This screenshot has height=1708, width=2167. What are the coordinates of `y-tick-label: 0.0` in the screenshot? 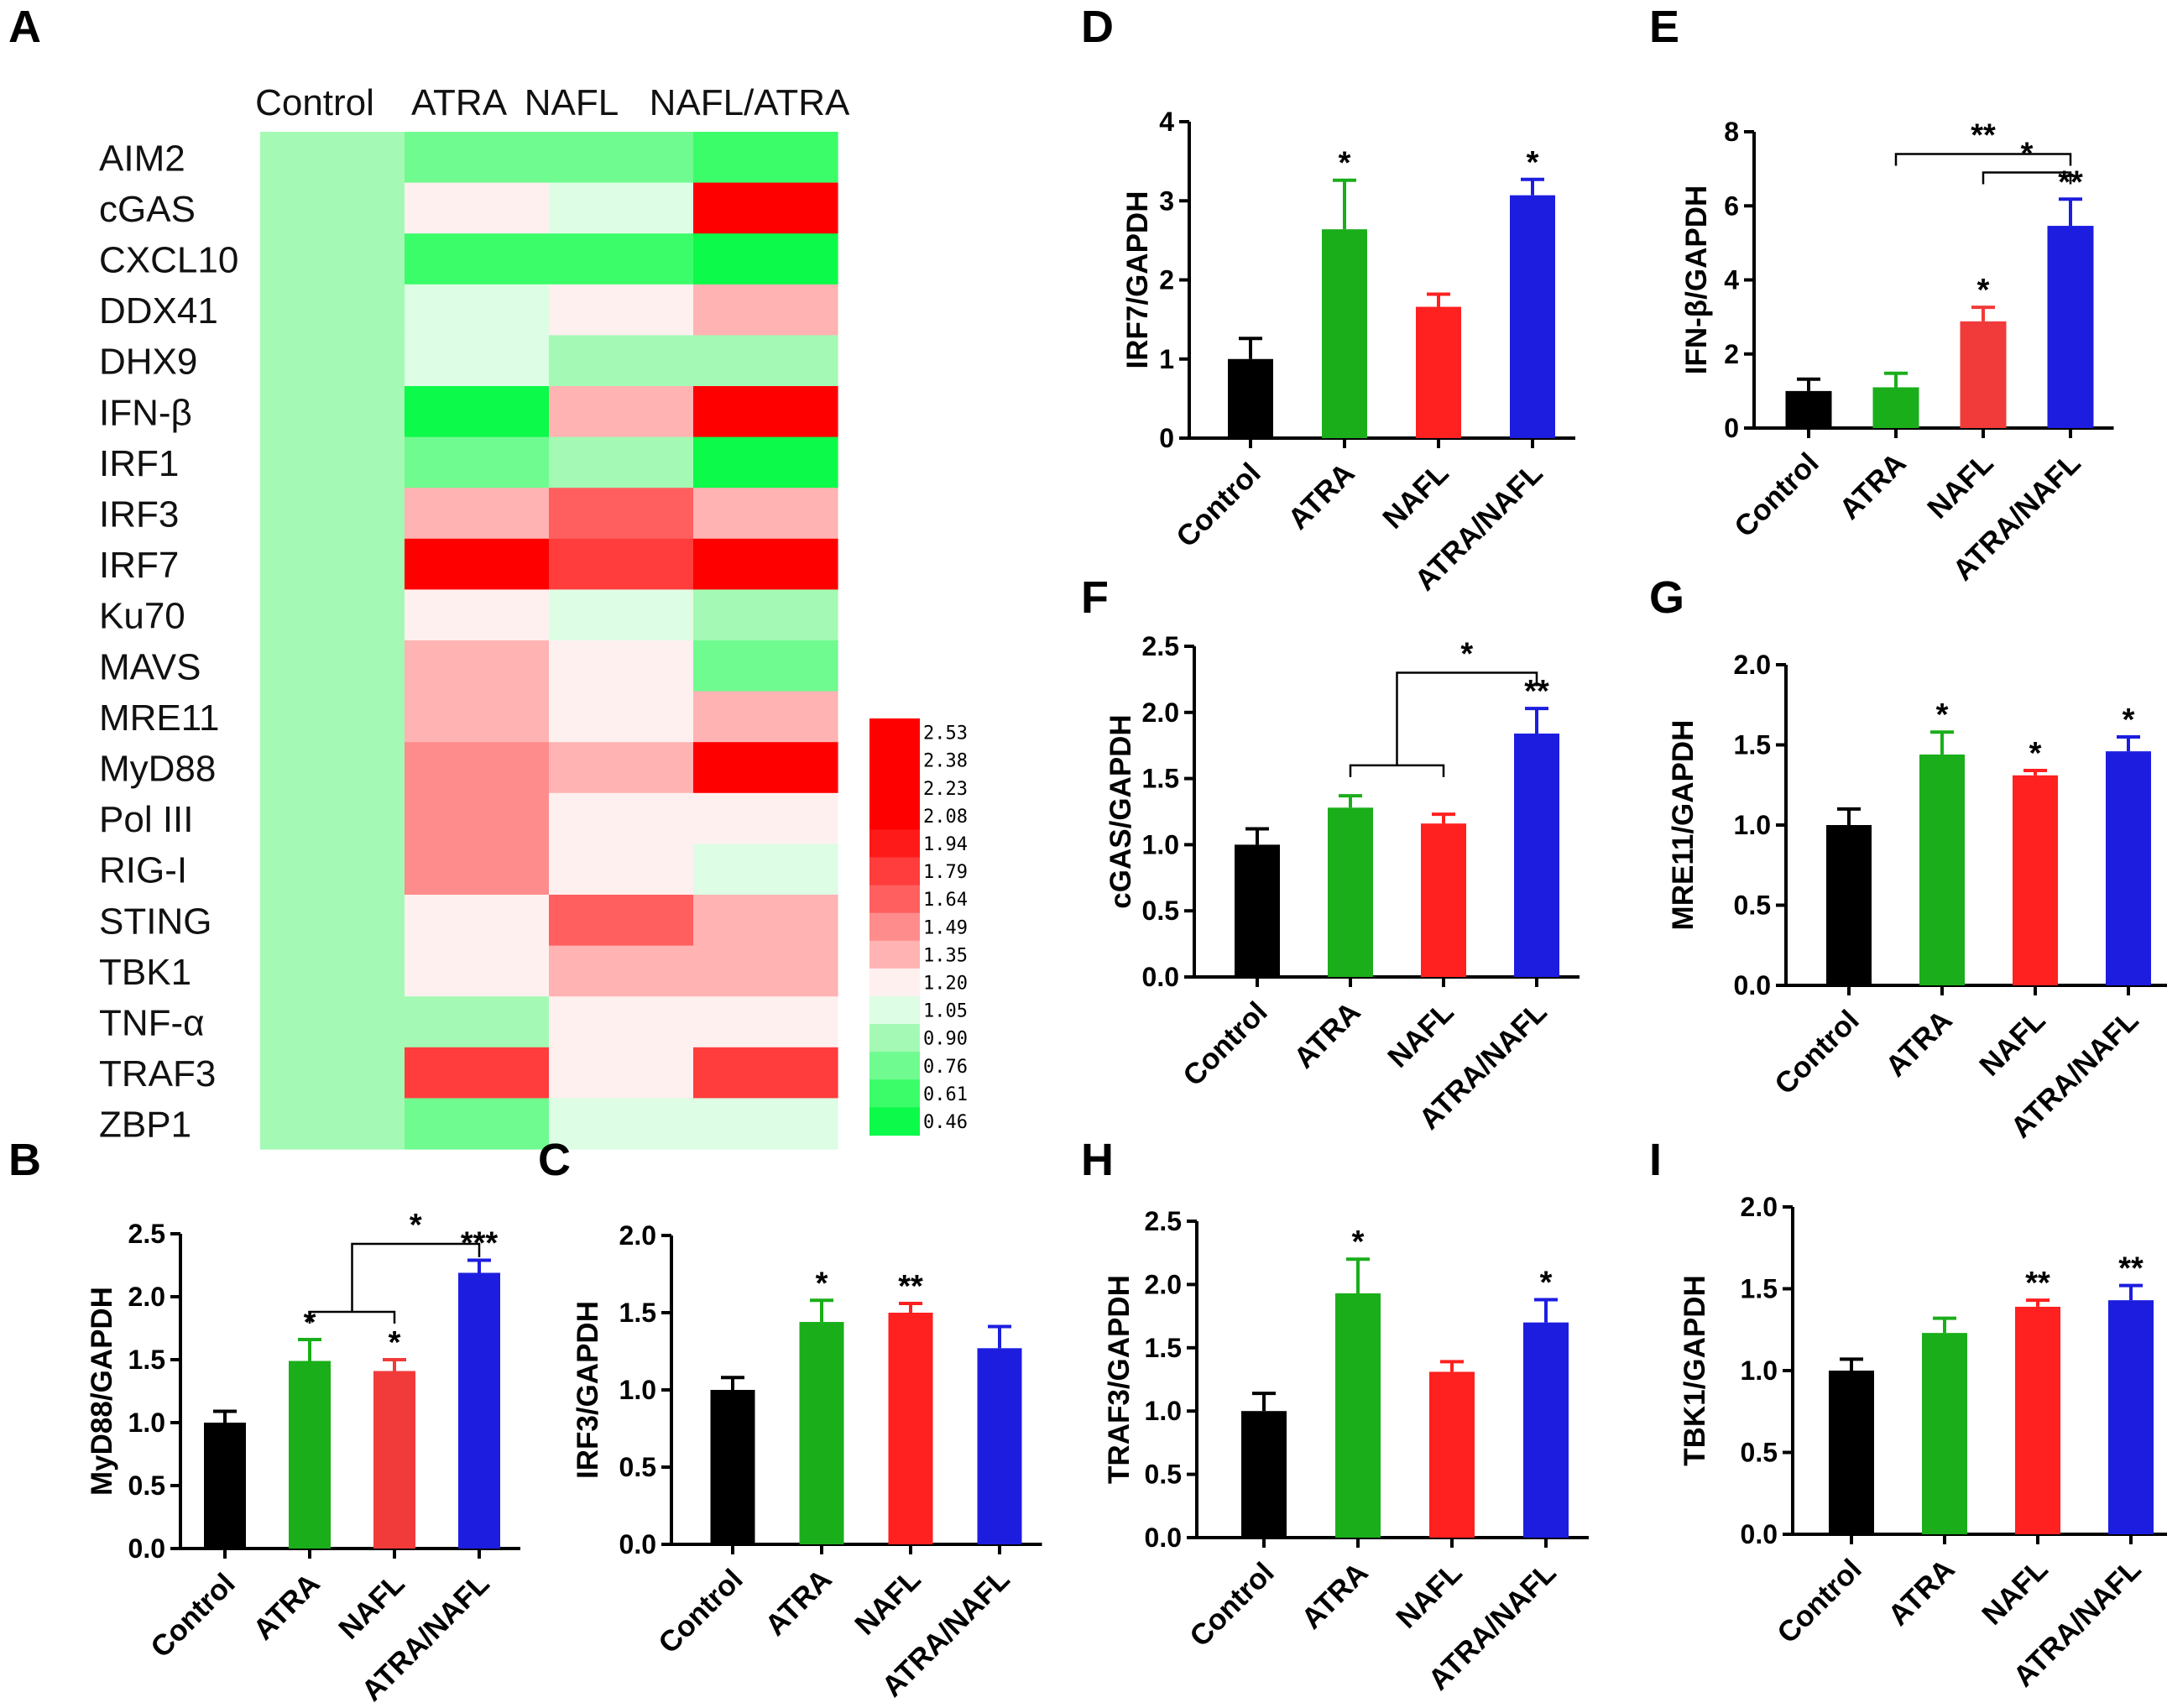 It's located at (1160, 977).